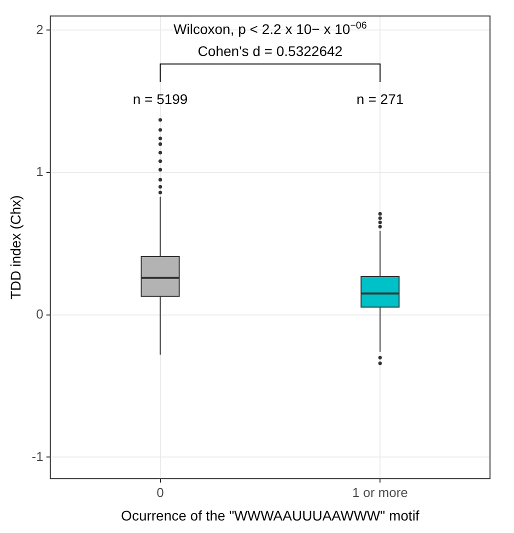  I want to click on annotation: Cohen's d = 0.5322642, so click(270, 51).